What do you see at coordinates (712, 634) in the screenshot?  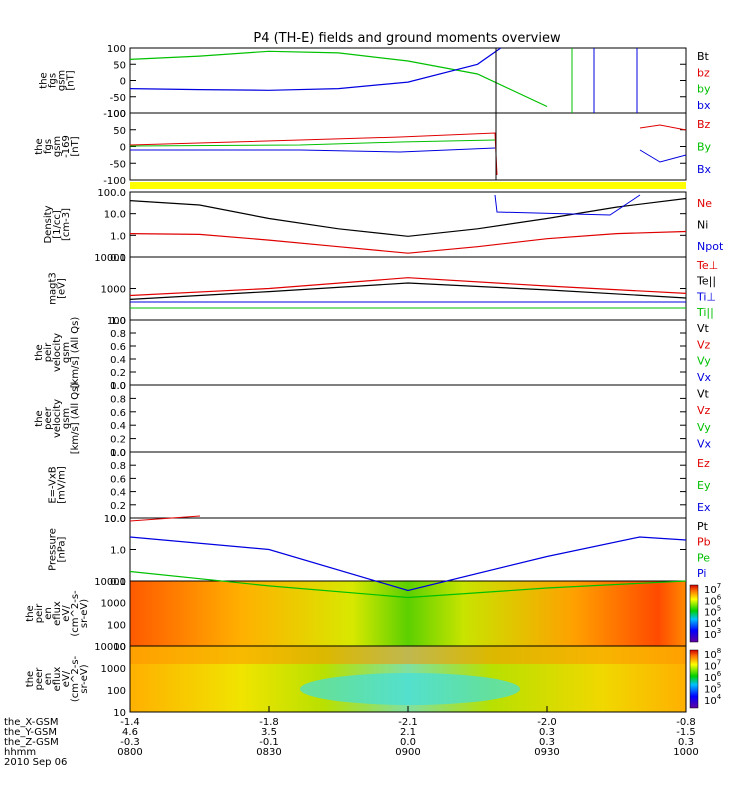 I see `colorbar-label: 10³` at bounding box center [712, 634].